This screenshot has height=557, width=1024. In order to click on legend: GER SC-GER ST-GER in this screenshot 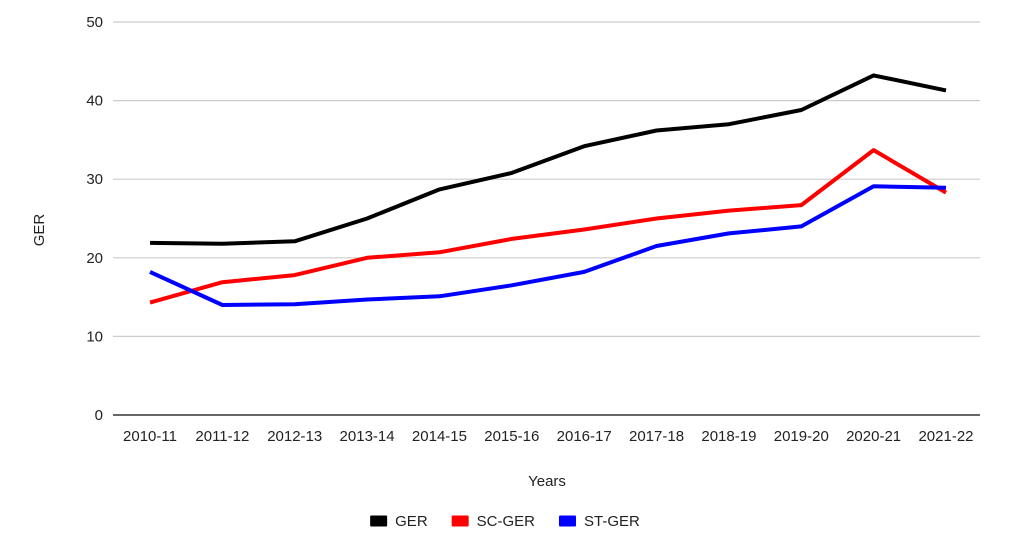, I will do `click(505, 521)`.